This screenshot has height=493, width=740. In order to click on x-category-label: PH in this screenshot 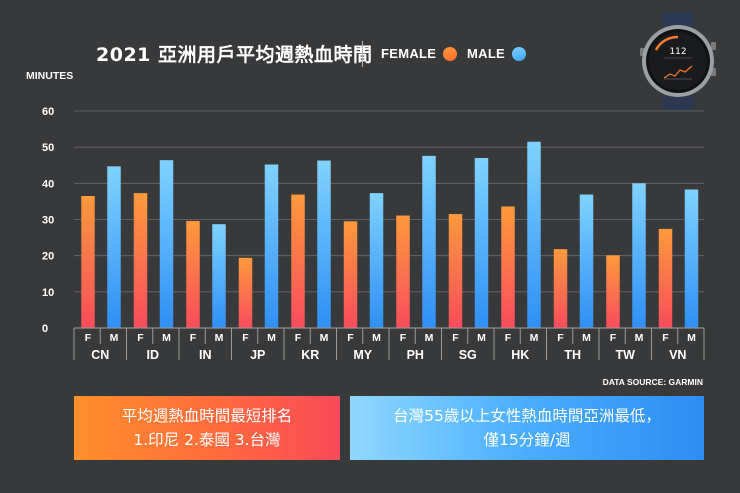, I will do `click(415, 355)`.